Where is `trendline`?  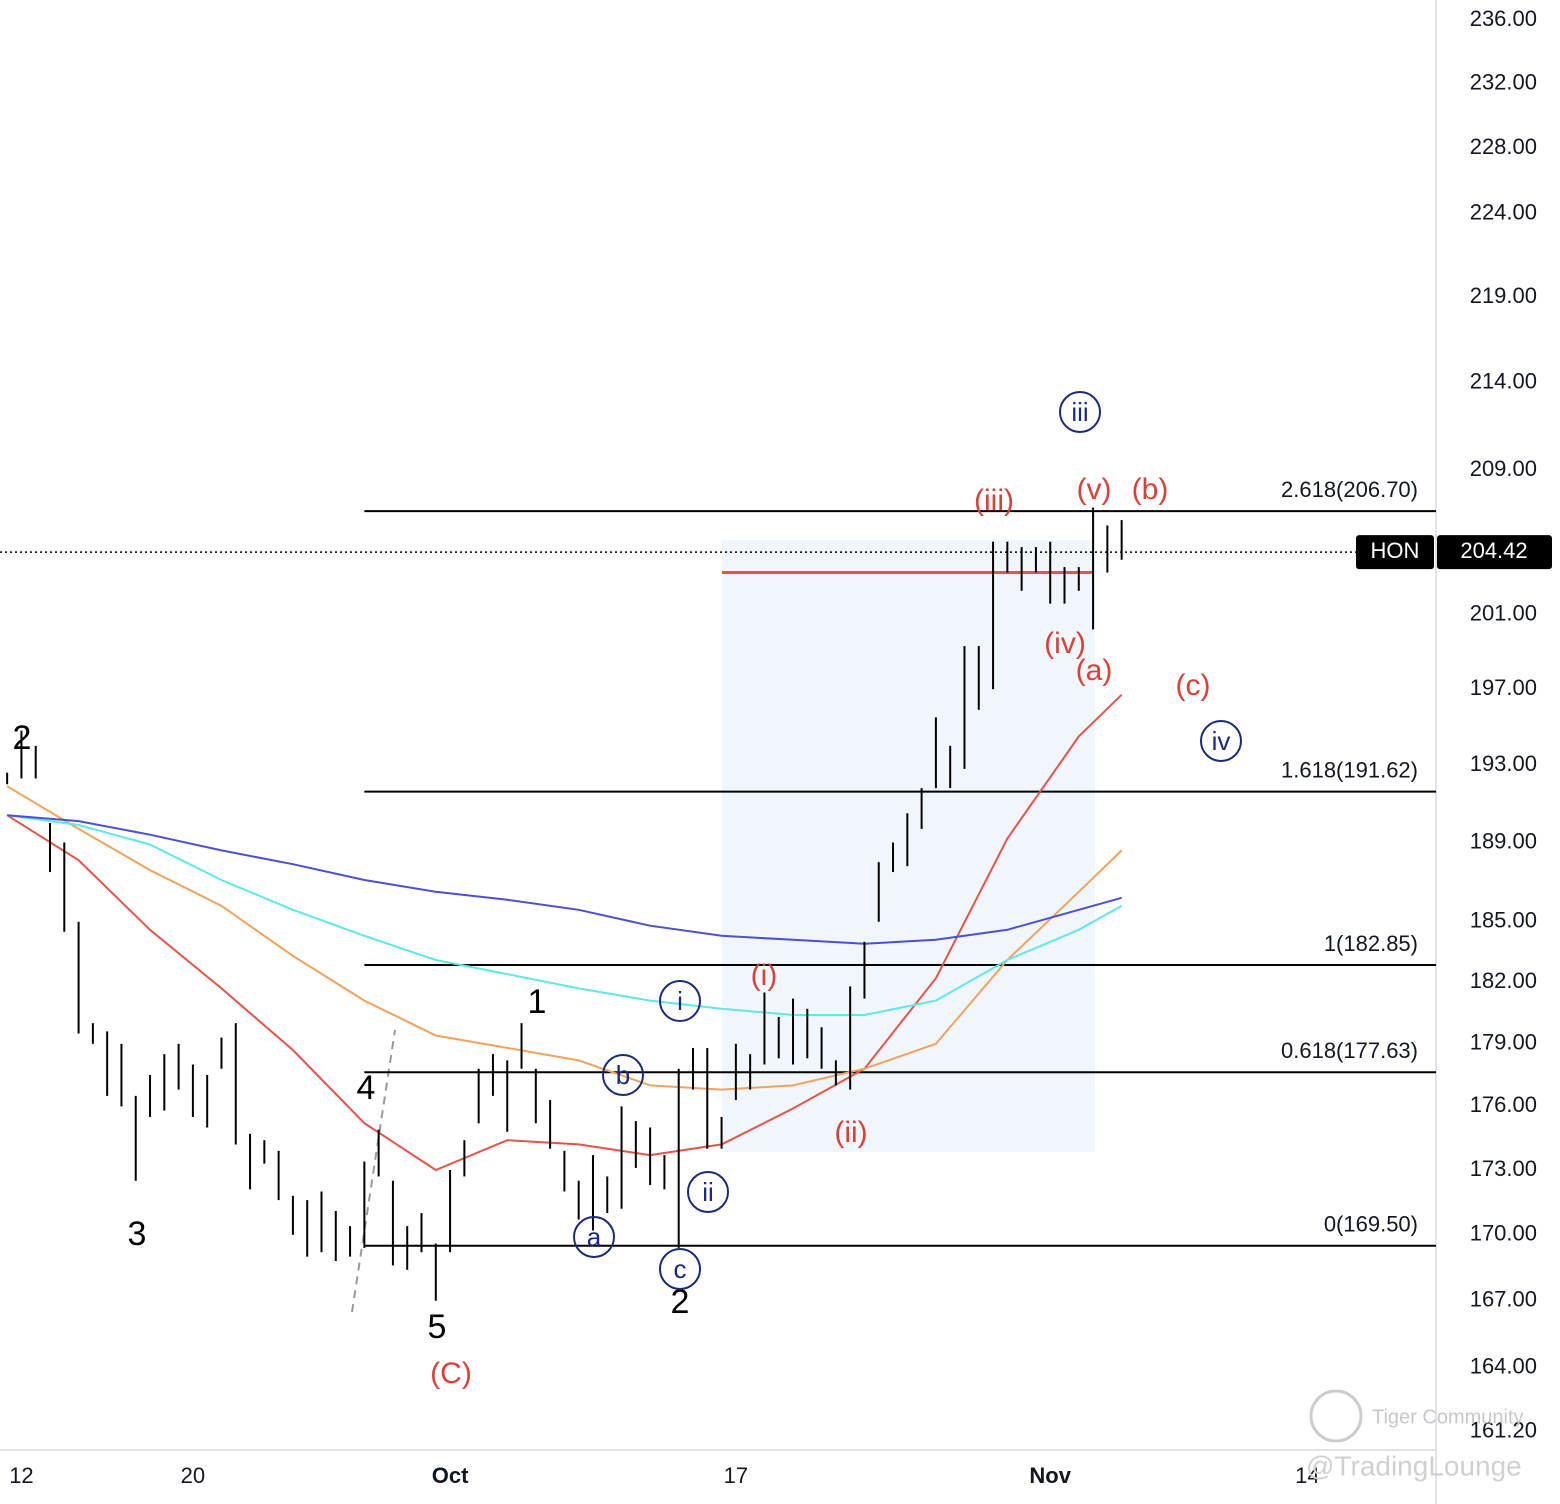
trendline is located at coordinates (373, 1171).